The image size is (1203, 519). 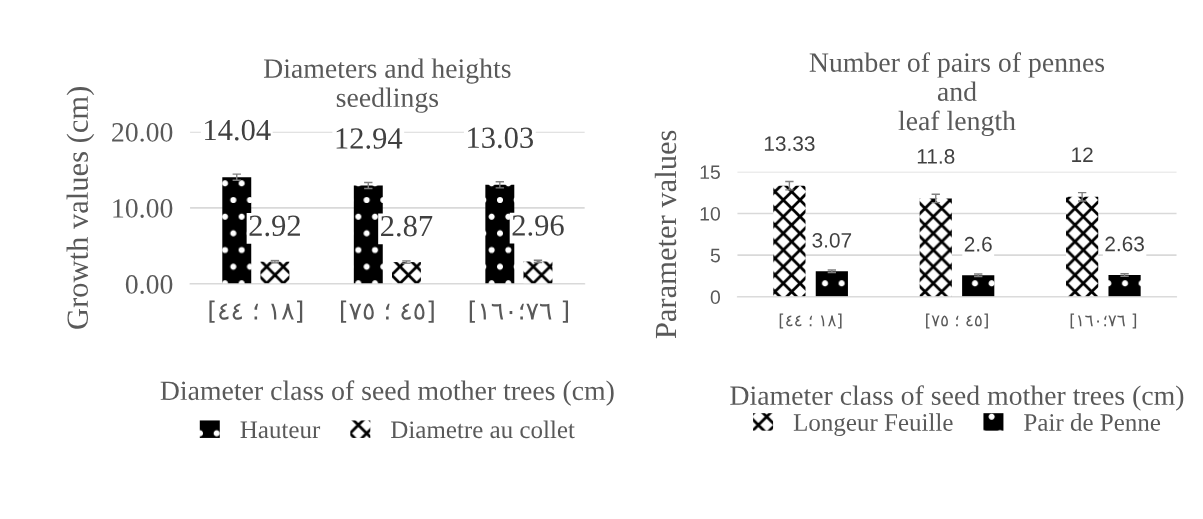 I want to click on y-axis-title: Growth values (cm), so click(x=80, y=208).